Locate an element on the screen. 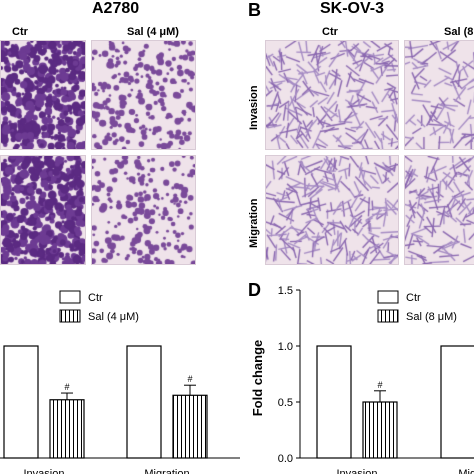 The image size is (474, 474). y-tick-label: 1.0 is located at coordinates (285, 347).